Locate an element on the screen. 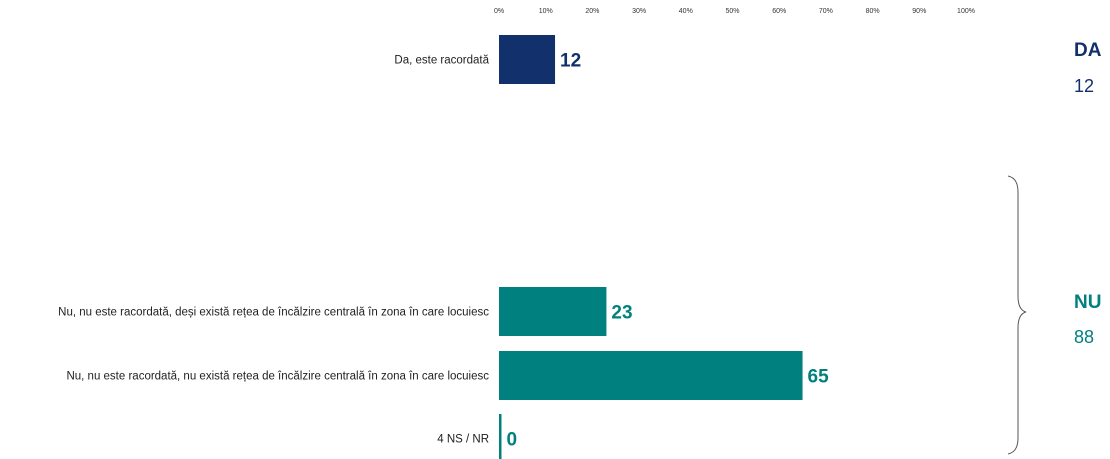 This screenshot has width=1110, height=459. x-tick-label: 50% is located at coordinates (732, 11).